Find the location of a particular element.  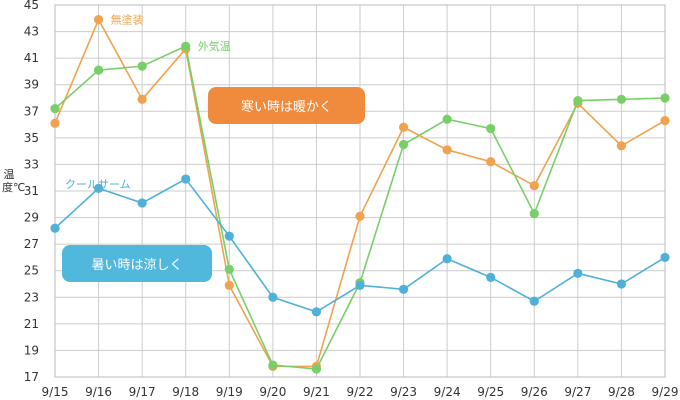

x-tick-label: 9/23 is located at coordinates (403, 392).